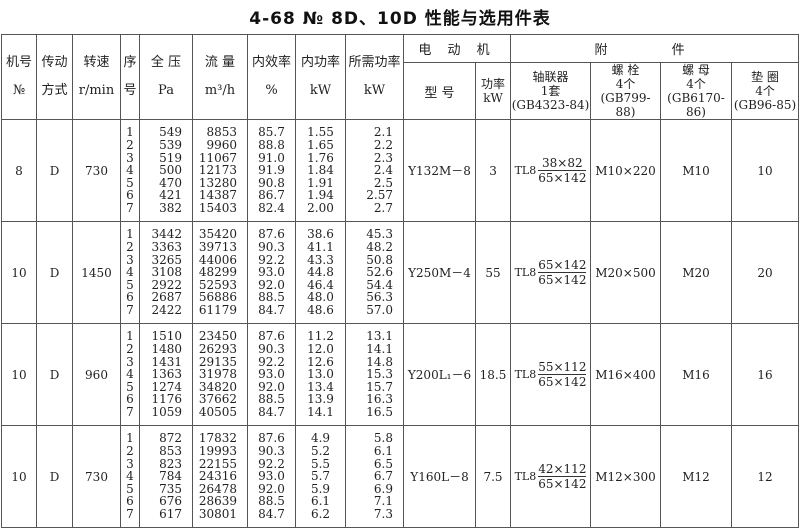 This screenshot has width=800, height=528. What do you see at coordinates (170, 451) in the screenshot?
I see `pressure-value: 853` at bounding box center [170, 451].